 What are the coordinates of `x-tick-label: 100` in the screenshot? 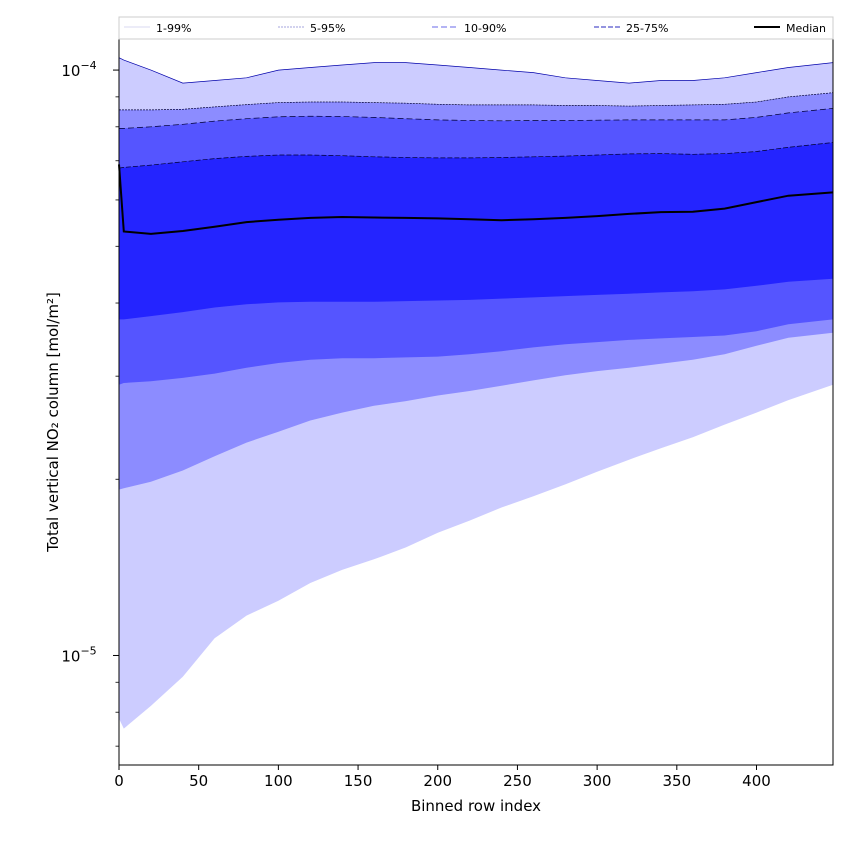 It's located at (278, 781).